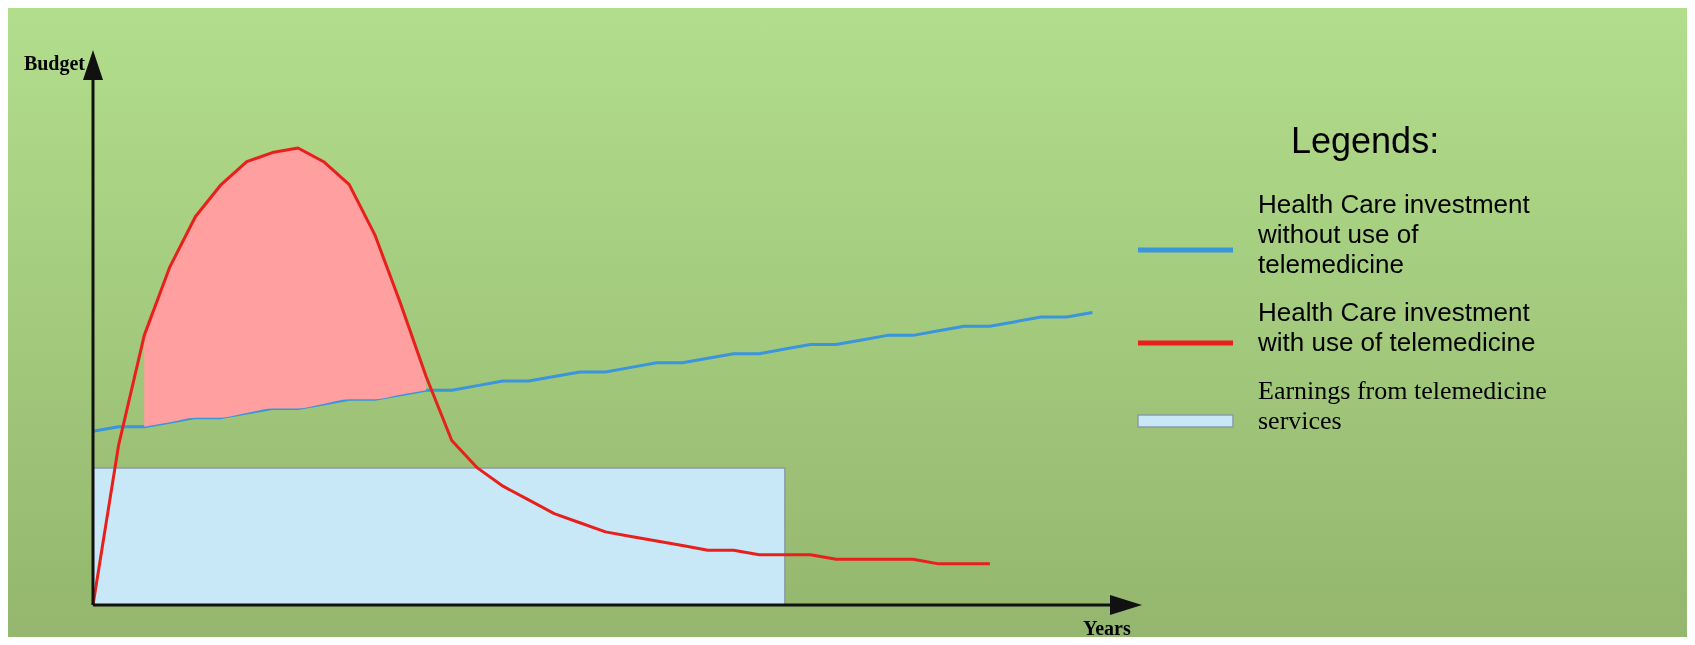 The height and width of the screenshot is (645, 1695). Describe the element at coordinates (1394, 234) in the screenshot. I see `legend-label: Health Care investment without use of telemedicine` at that location.